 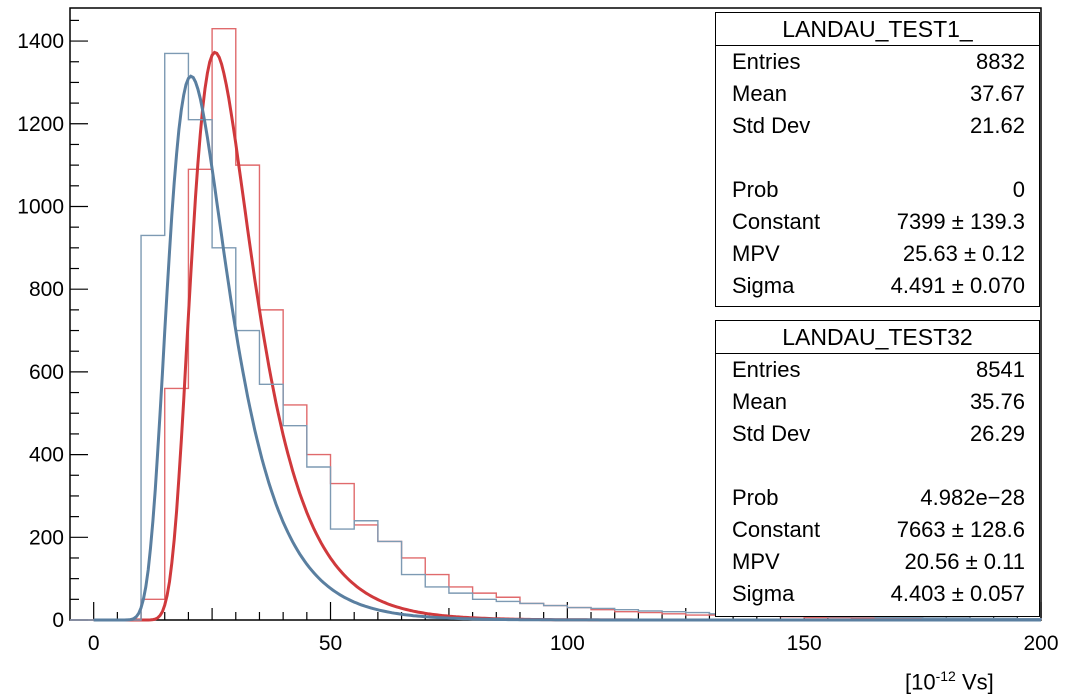 What do you see at coordinates (877, 222) in the screenshot?
I see `stats-row: Constant 7399 ± 139.3` at bounding box center [877, 222].